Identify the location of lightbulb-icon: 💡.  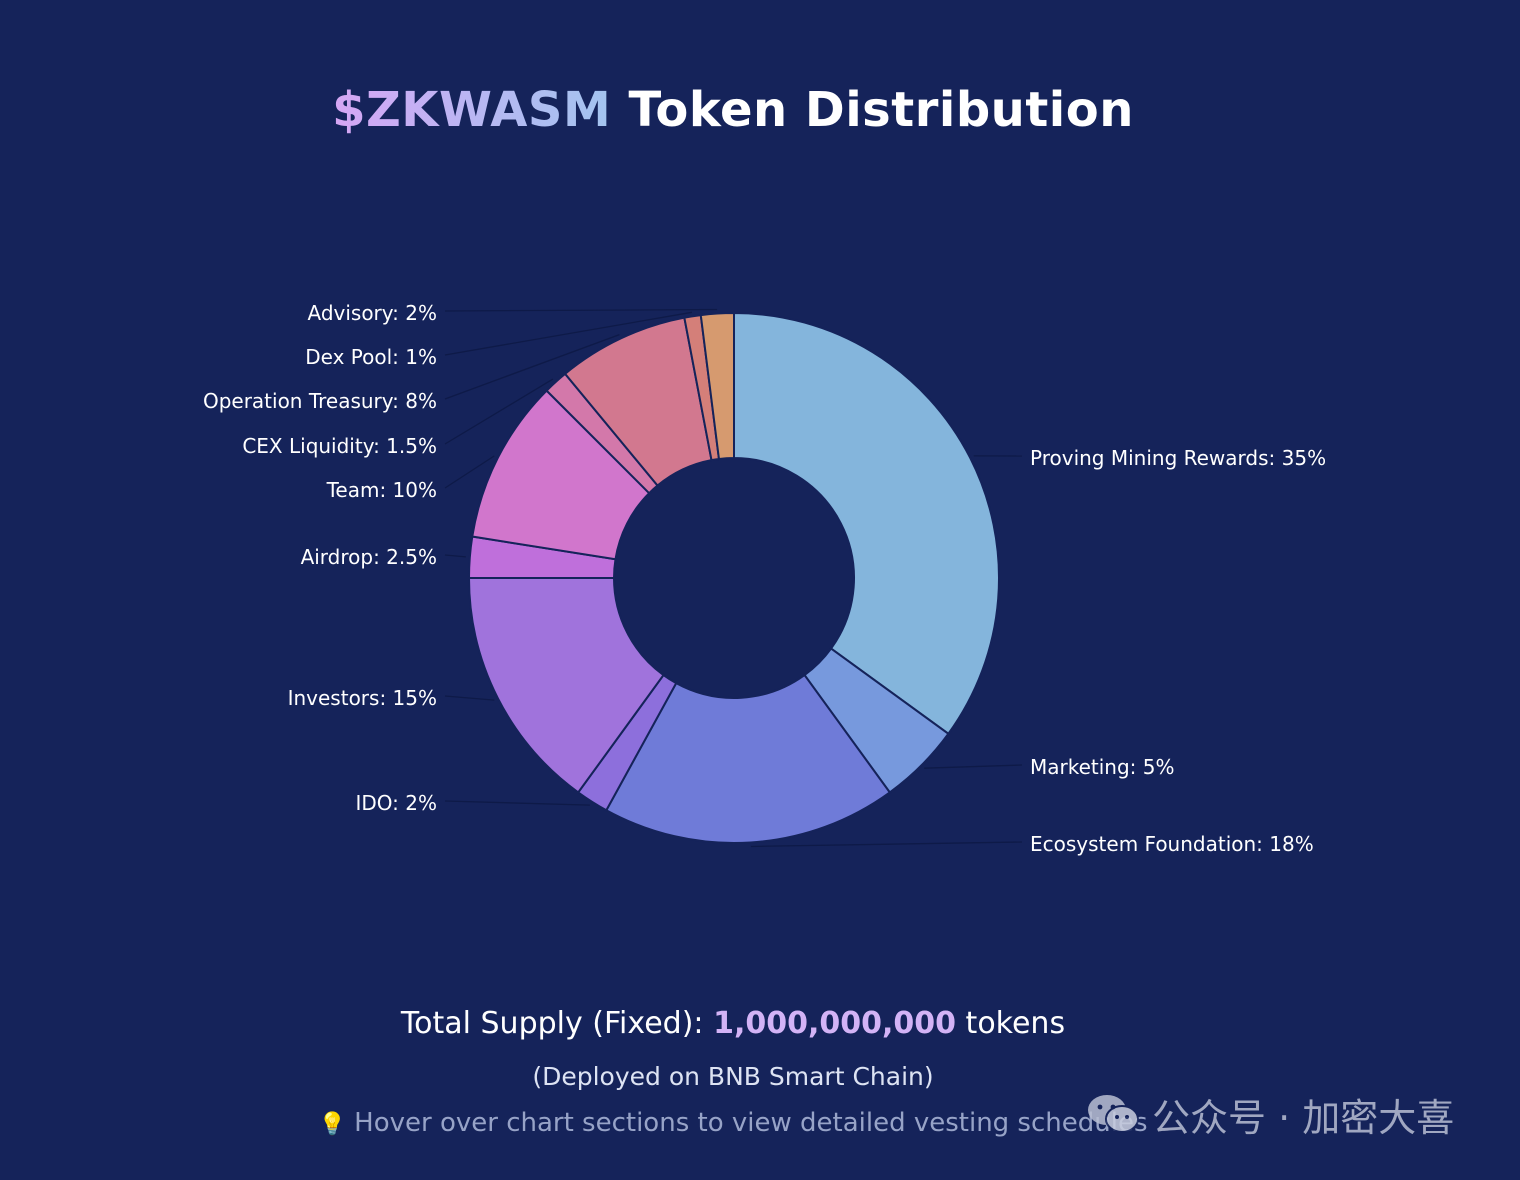
(332, 1124).